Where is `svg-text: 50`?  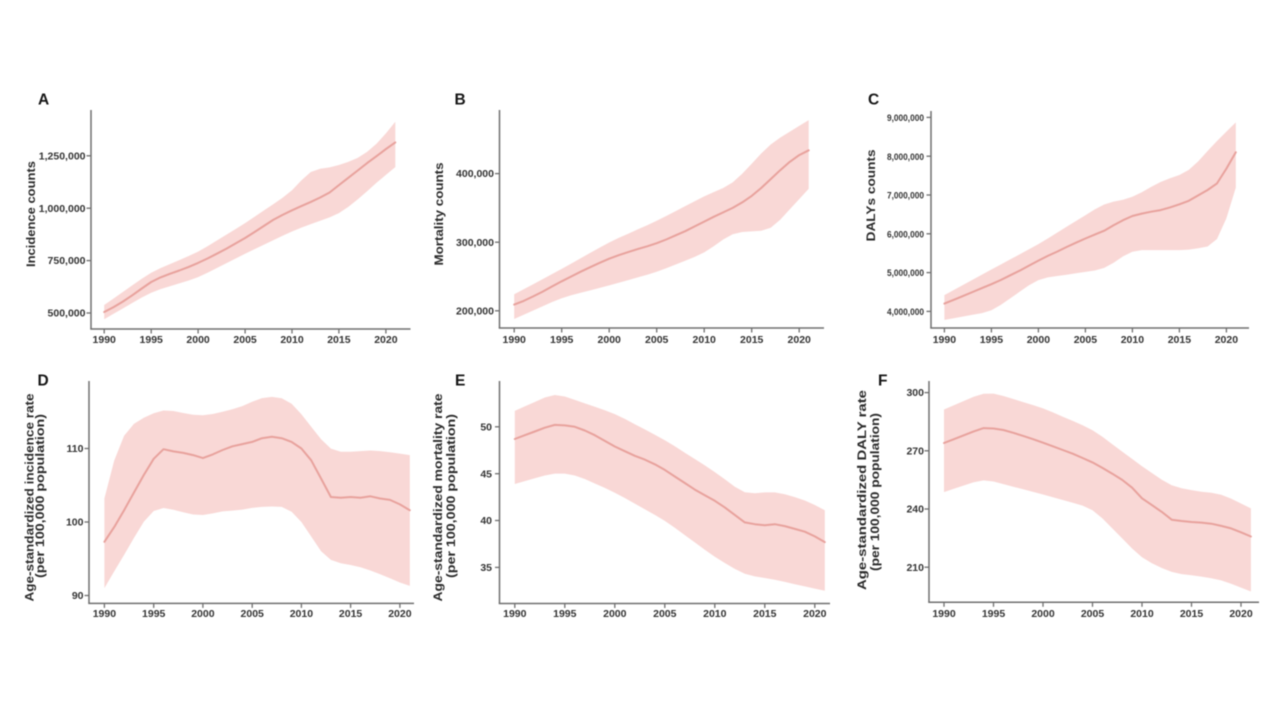 svg-text: 50 is located at coordinates (486, 427).